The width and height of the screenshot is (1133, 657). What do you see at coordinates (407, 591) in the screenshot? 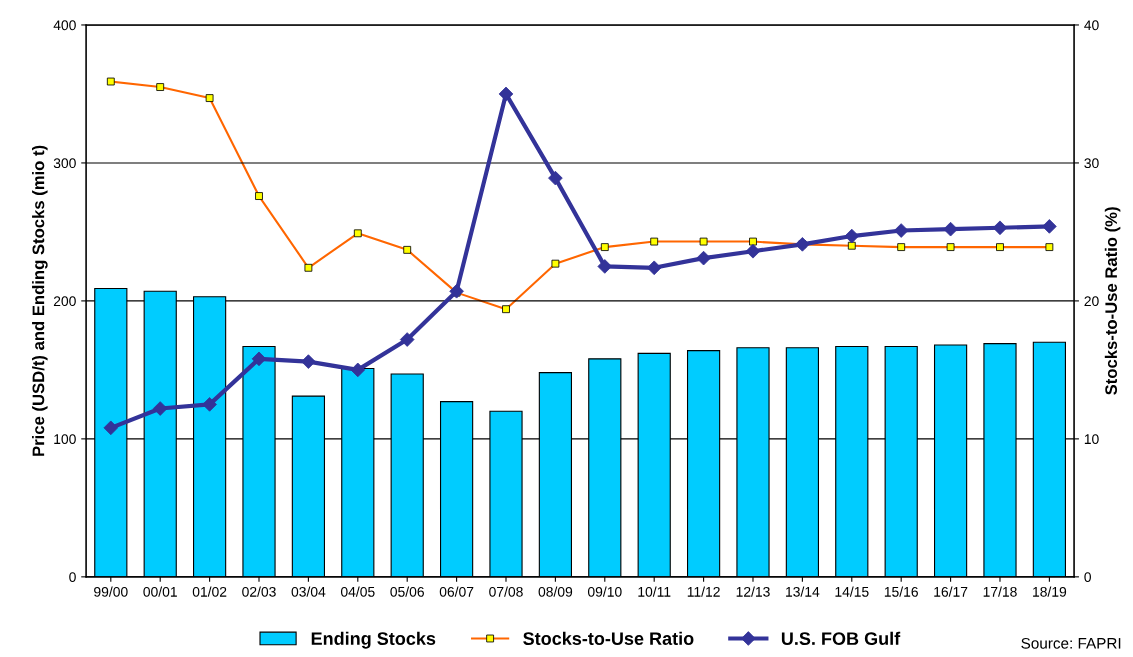
I see `x-tick-label: 05/06` at bounding box center [407, 591].